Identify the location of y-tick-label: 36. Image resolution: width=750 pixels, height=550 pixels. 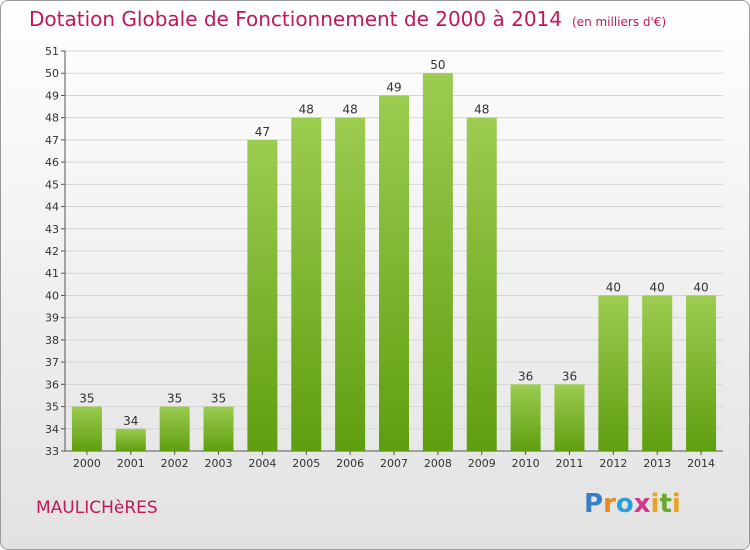
(52, 384).